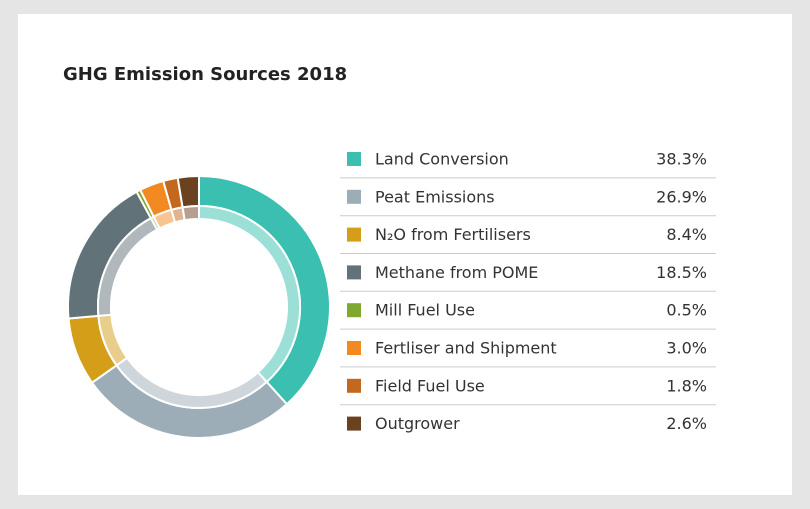 The image size is (810, 509). Describe the element at coordinates (435, 196) in the screenshot. I see `legend-label: Peat Emissions` at that location.